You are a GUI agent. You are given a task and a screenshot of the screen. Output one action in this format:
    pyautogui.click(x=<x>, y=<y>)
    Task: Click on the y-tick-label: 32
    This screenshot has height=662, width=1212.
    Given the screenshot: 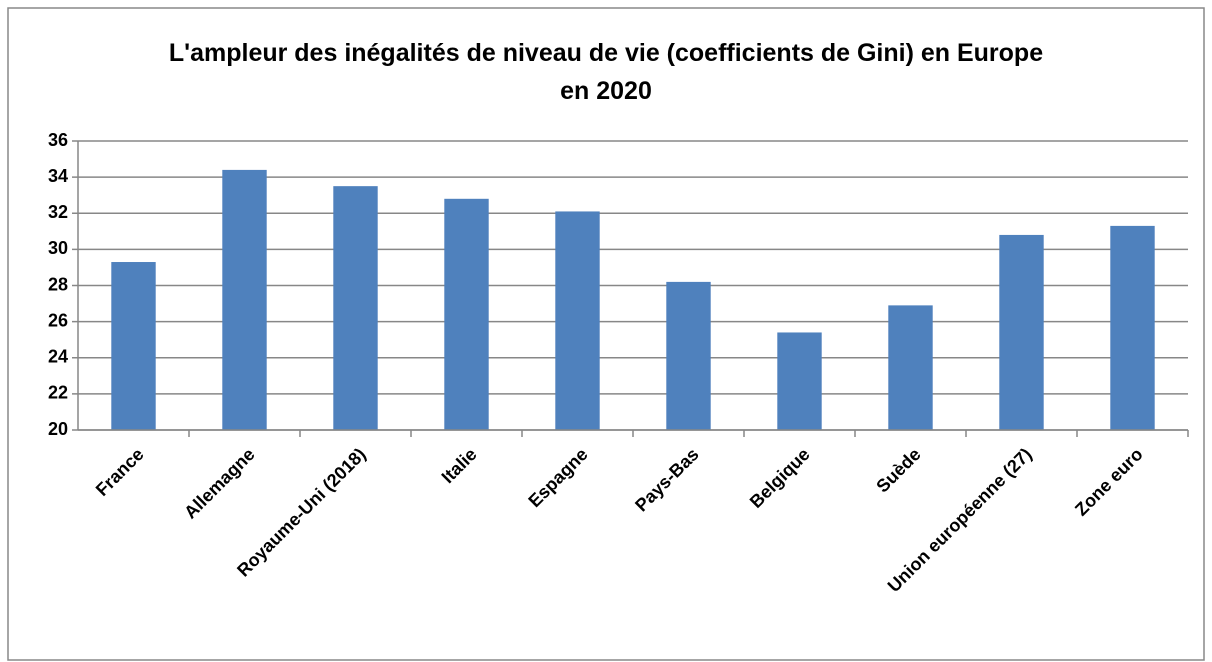 What is the action you would take?
    pyautogui.click(x=58, y=212)
    